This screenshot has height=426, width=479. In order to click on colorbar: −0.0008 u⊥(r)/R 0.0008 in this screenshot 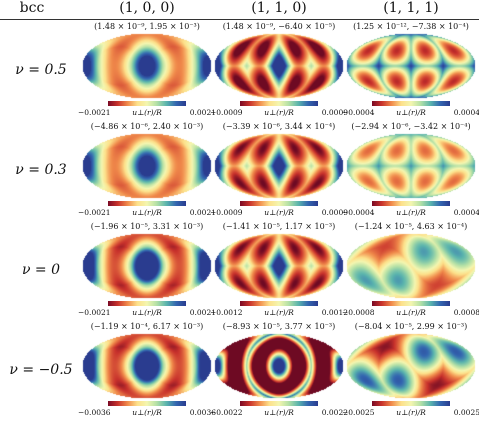, I will do `click(410, 312)`.